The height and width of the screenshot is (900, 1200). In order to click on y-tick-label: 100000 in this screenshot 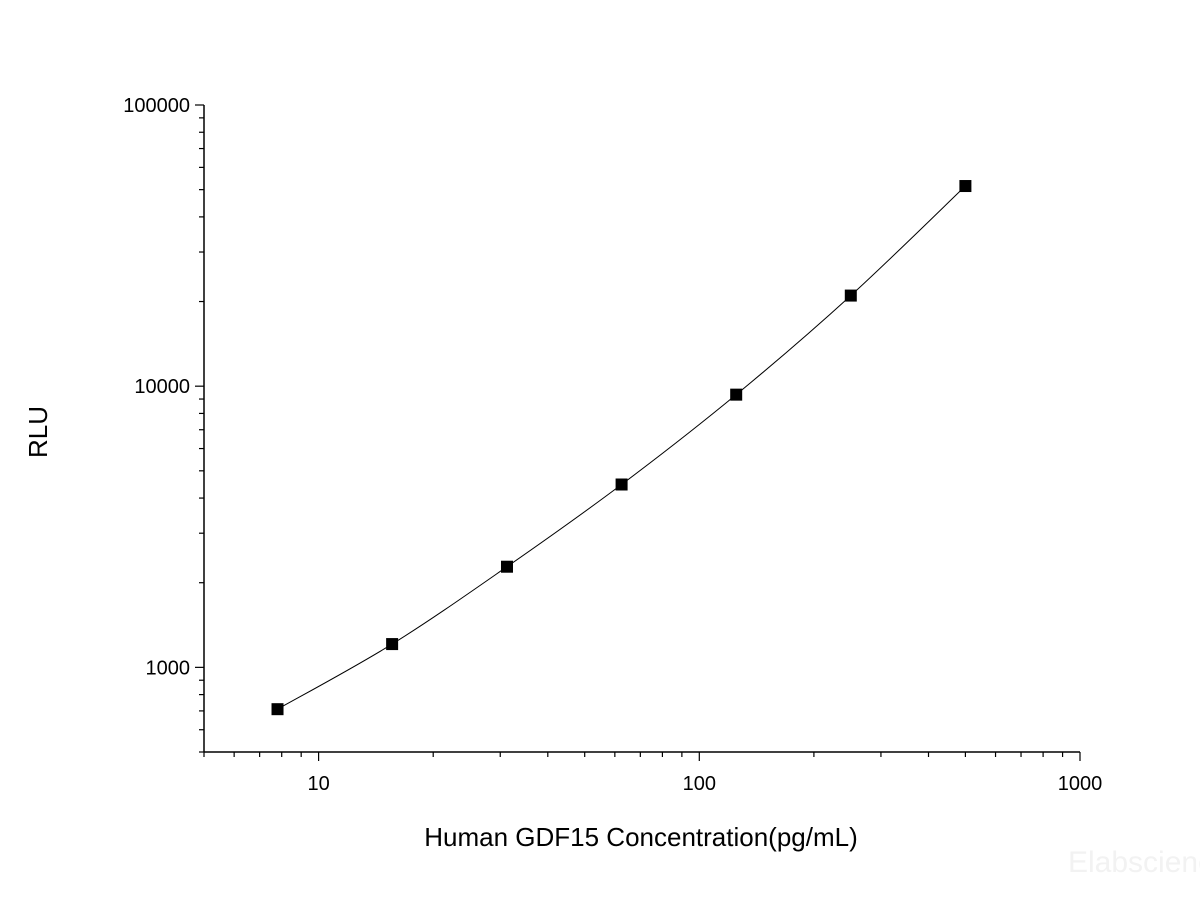, I will do `click(156, 106)`.